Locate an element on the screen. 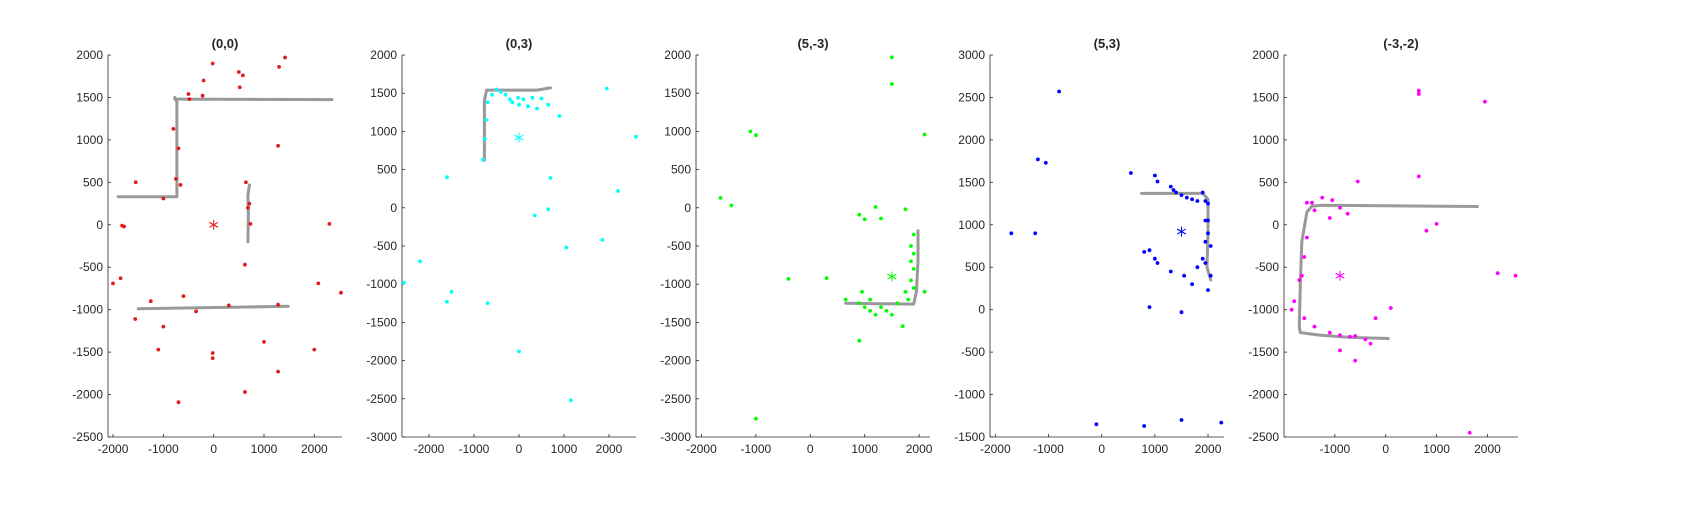 This screenshot has width=1683, height=523. panel-title: (0,0) is located at coordinates (225, 43).